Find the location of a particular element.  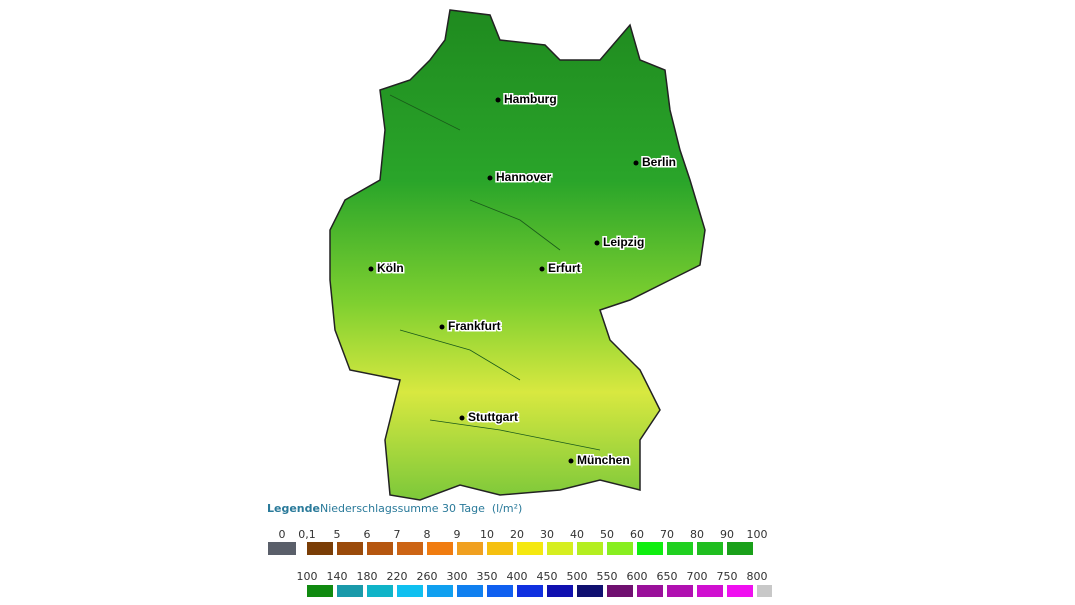

legend-label: 80 is located at coordinates (697, 534).